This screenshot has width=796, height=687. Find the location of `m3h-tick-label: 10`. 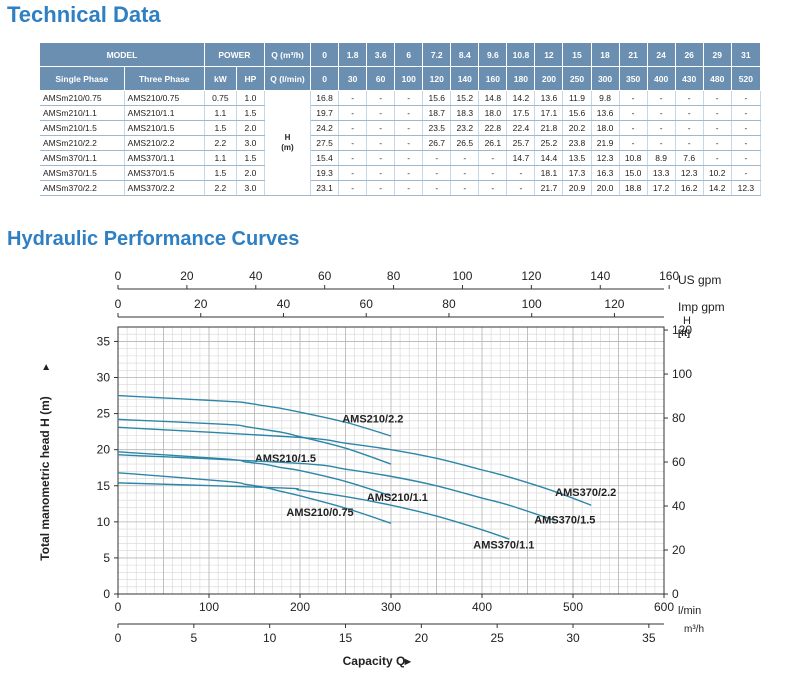

m3h-tick-label: 10 is located at coordinates (270, 638).